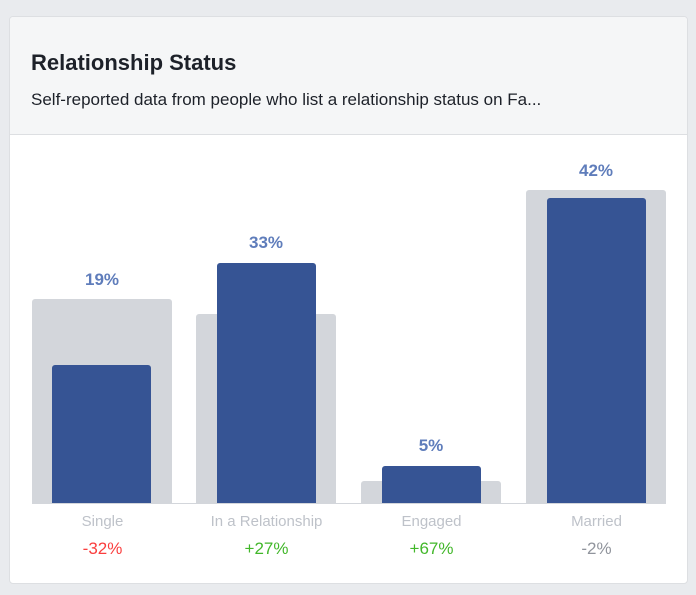  Describe the element at coordinates (102, 548) in the screenshot. I see `change-label-single: -32%` at that location.